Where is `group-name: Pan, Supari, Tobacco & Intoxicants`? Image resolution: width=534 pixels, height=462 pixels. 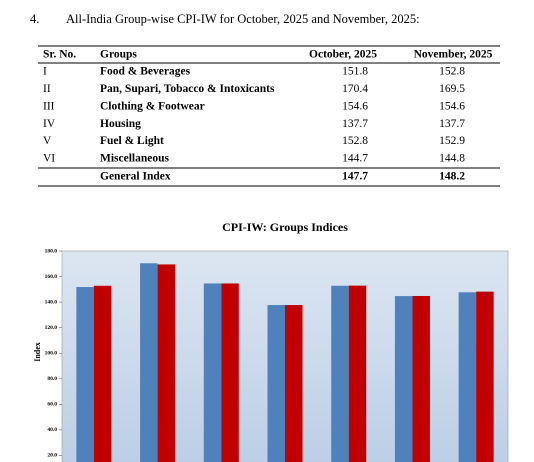
group-name: Pan, Supari, Tobacco & Intoxicants is located at coordinates (187, 89).